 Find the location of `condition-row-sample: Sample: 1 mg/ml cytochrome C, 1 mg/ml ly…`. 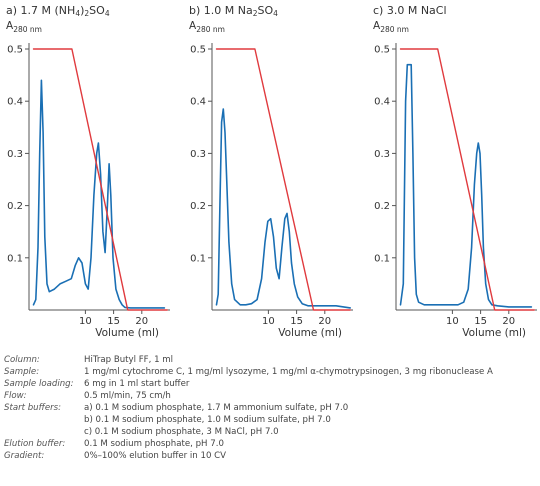

condition-row-sample: Sample: 1 mg/ml cytochrome C, 1 mg/ml ly… is located at coordinates (272, 372).